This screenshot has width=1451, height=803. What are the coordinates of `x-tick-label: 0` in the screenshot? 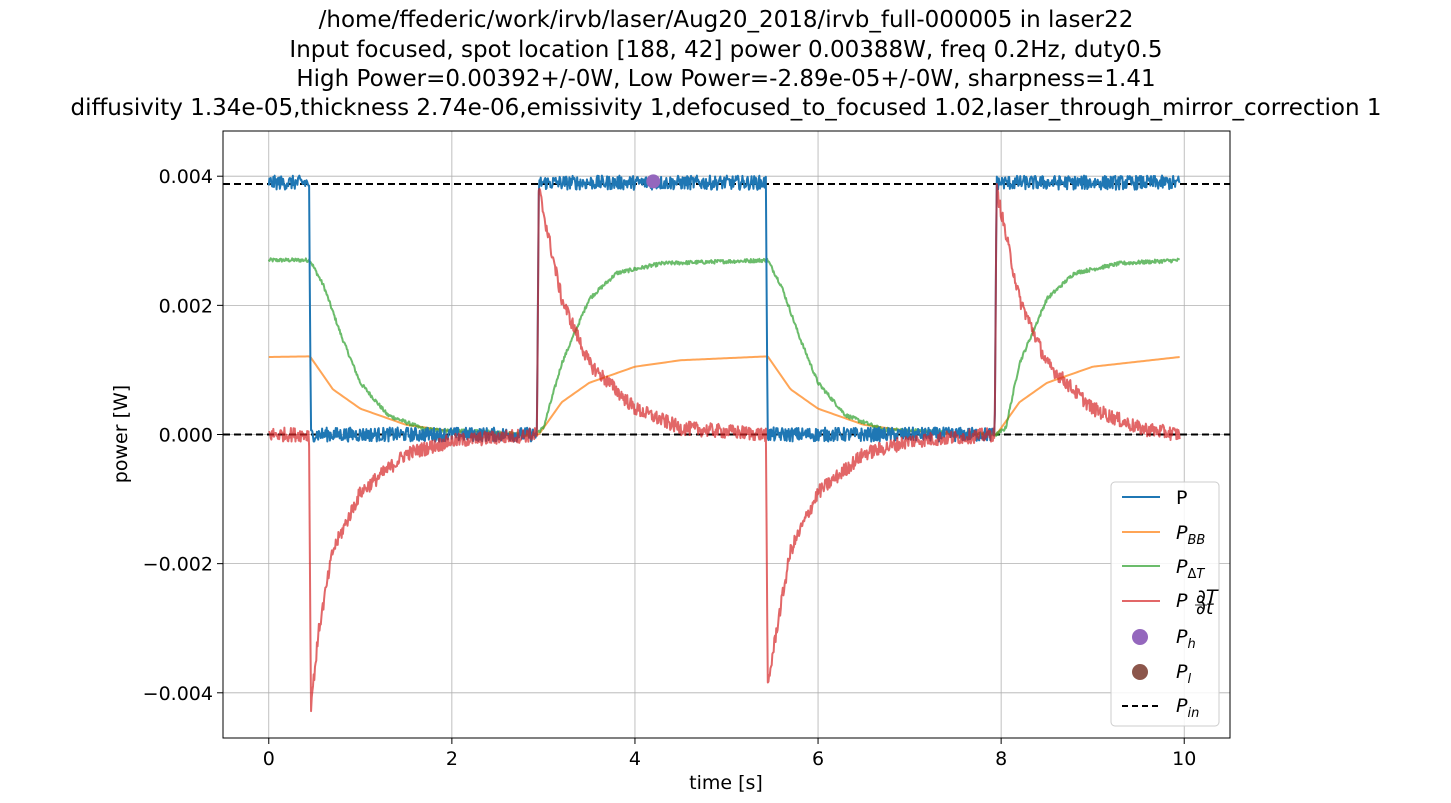 It's located at (269, 759).